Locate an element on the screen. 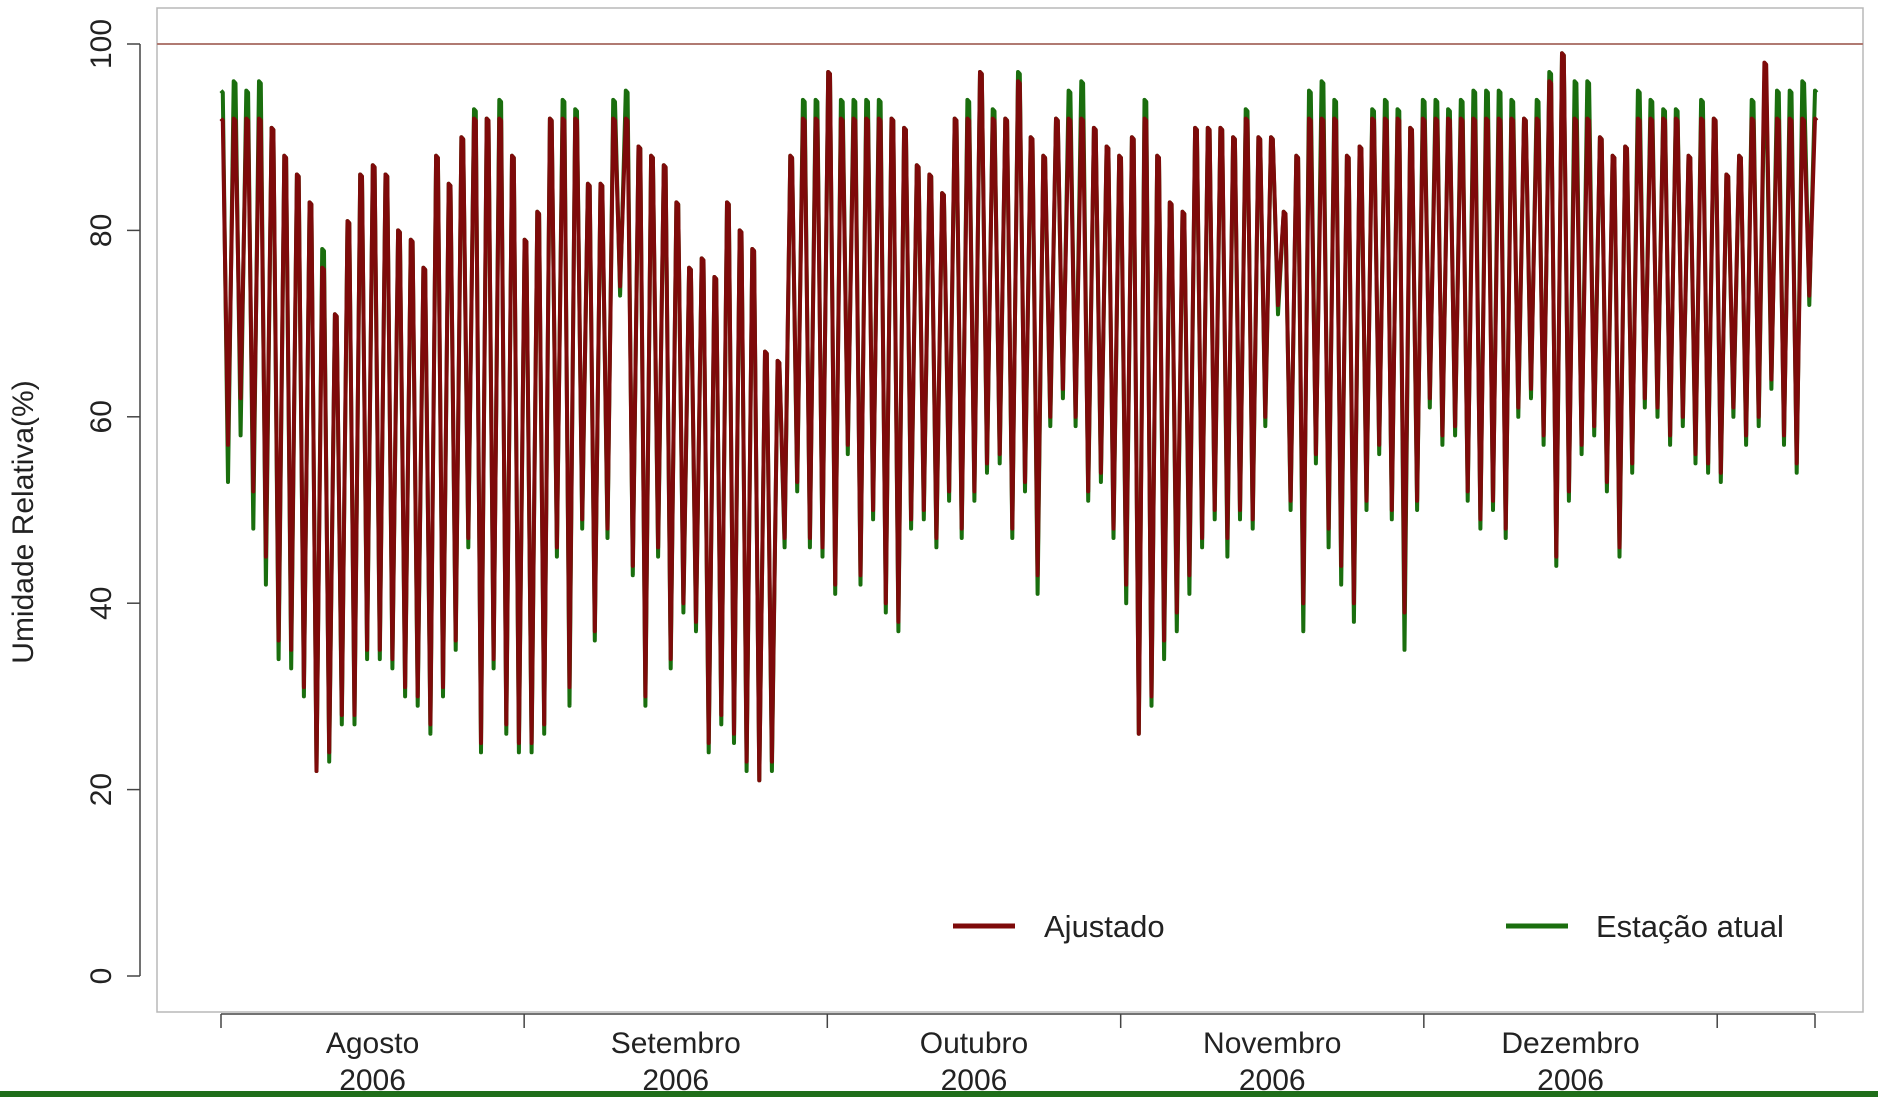 This screenshot has height=1097, width=1878. y-tick-label: 0 is located at coordinates (101, 976).